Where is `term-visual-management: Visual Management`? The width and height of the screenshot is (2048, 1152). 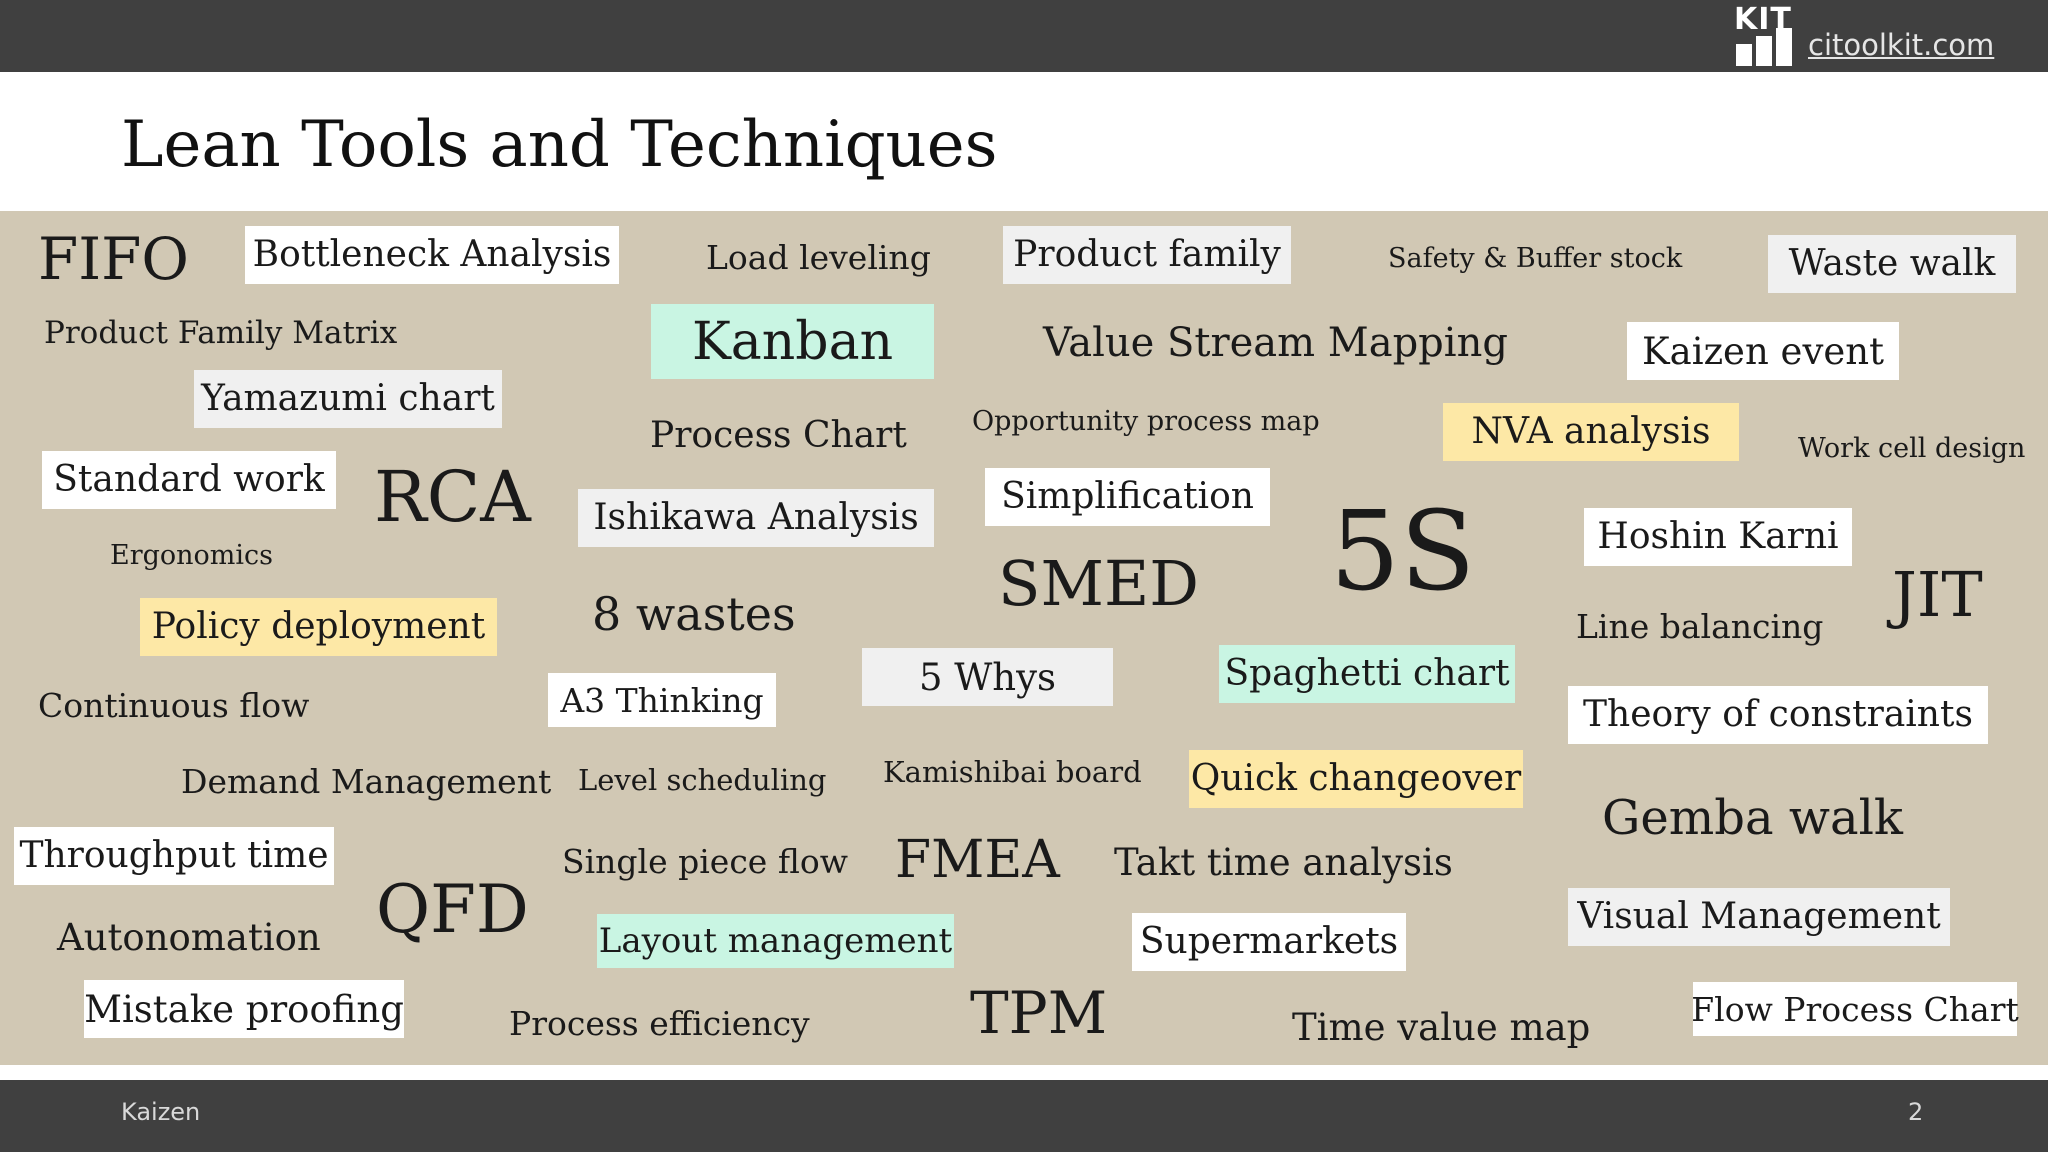 term-visual-management: Visual Management is located at coordinates (1759, 917).